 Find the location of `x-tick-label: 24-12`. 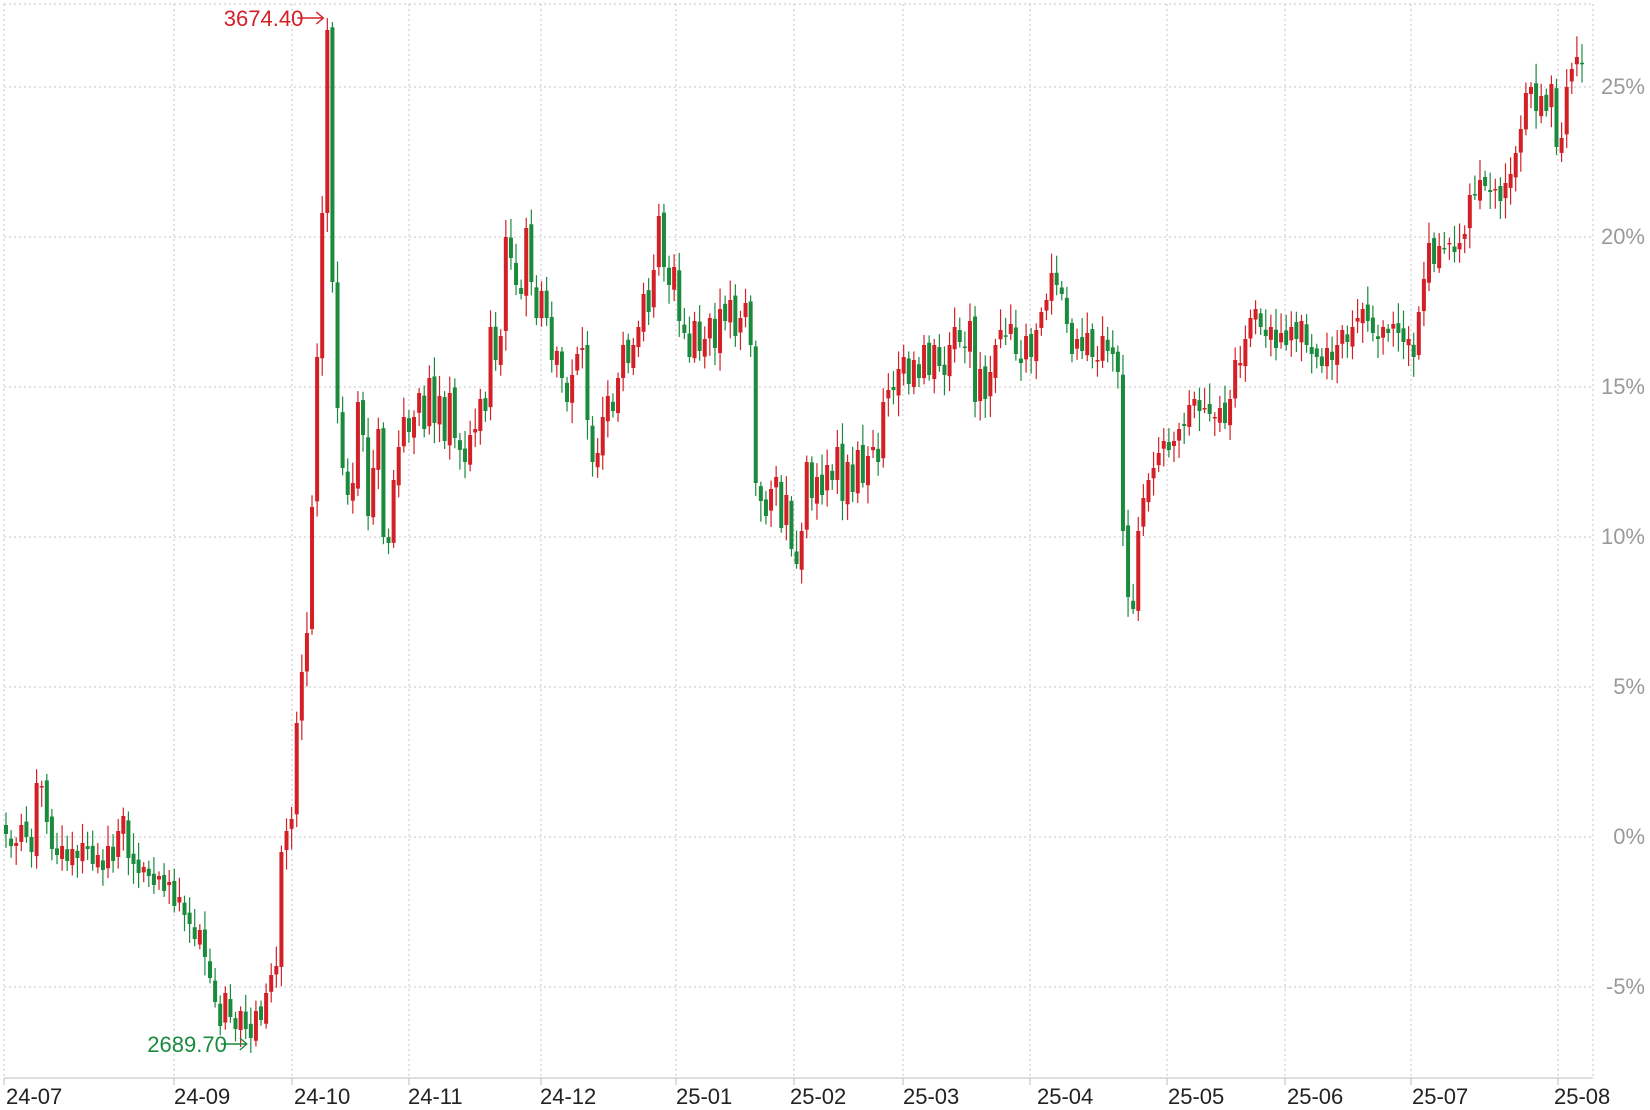

x-tick-label: 24-12 is located at coordinates (568, 1096).